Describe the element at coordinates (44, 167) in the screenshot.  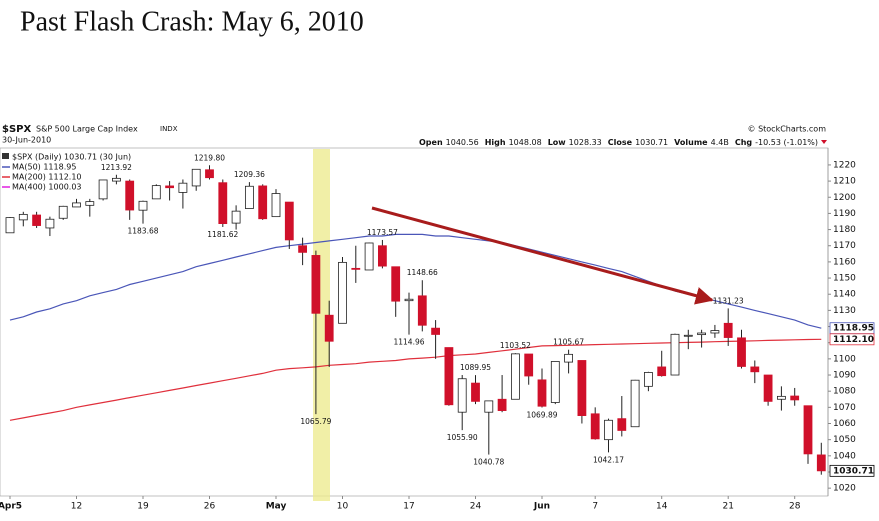
I see `legend-label: MA(50) 1118.95` at that location.